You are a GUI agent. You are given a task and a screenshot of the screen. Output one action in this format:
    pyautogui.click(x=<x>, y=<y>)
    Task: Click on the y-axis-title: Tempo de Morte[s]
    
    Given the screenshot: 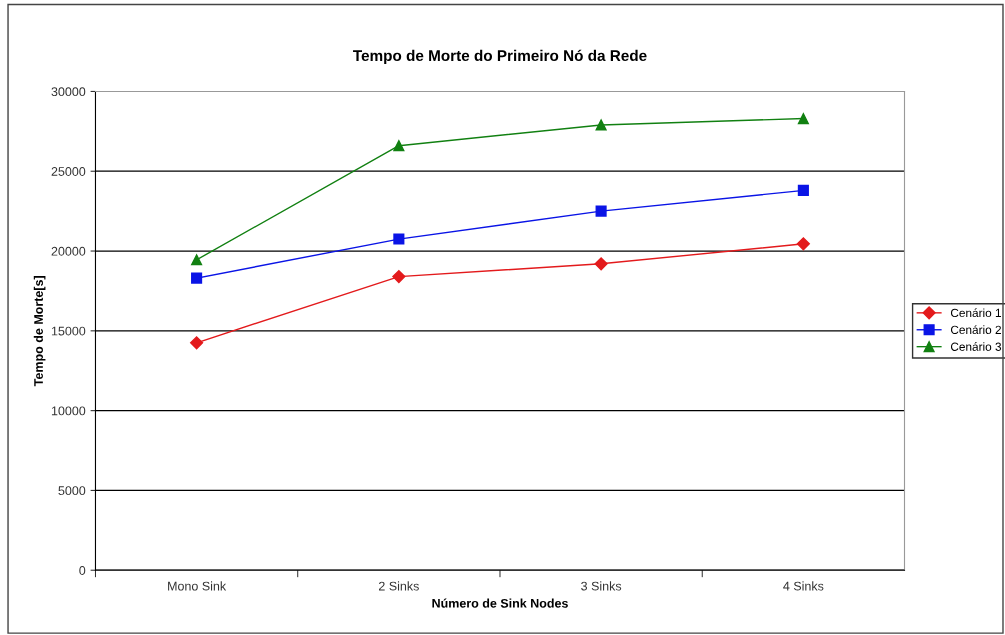 What is the action you would take?
    pyautogui.click(x=39, y=331)
    